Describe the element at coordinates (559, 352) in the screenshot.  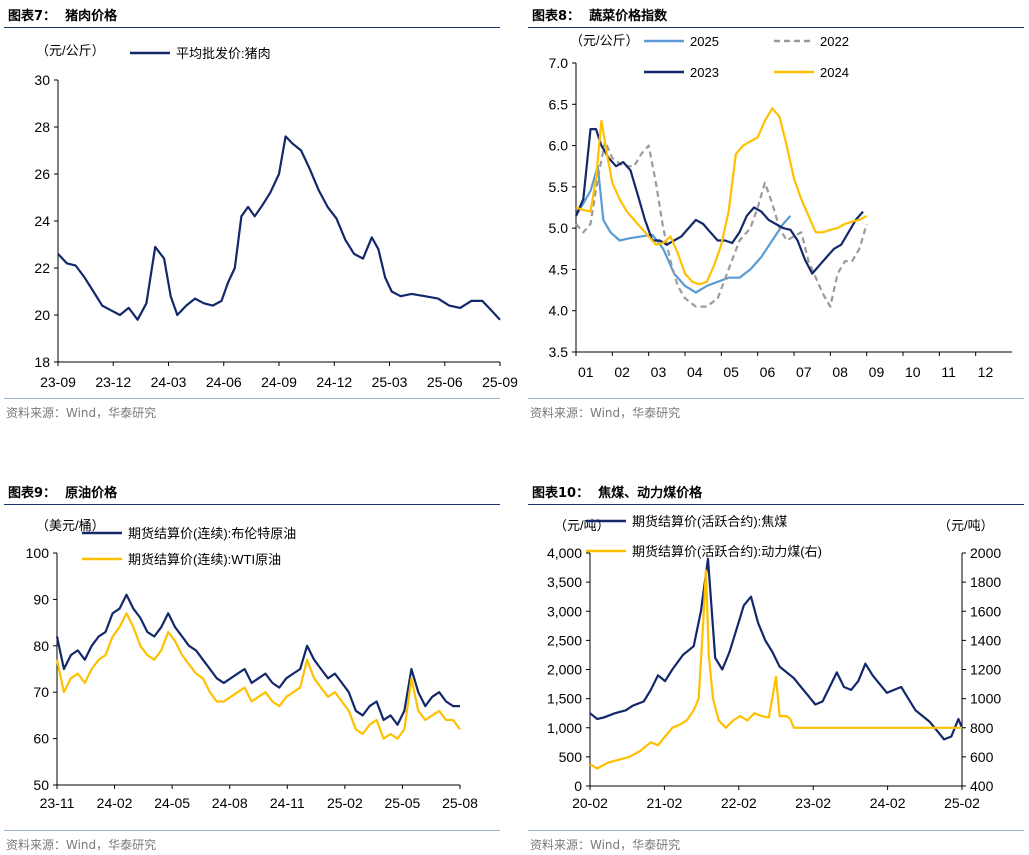
I see `y-tick-label: 3.5` at that location.